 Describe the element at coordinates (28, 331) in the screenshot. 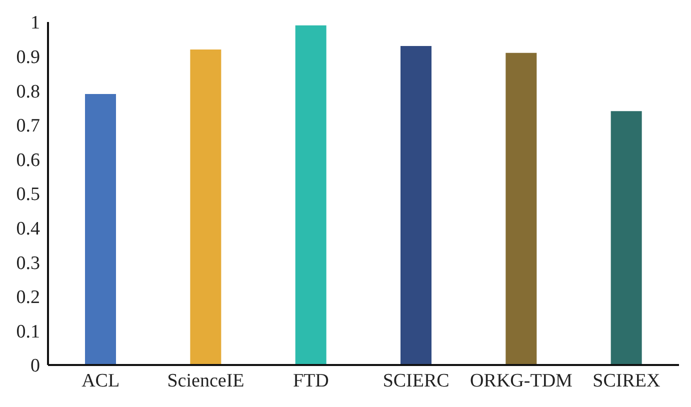

I see `y-tick-label: 0.1` at that location.